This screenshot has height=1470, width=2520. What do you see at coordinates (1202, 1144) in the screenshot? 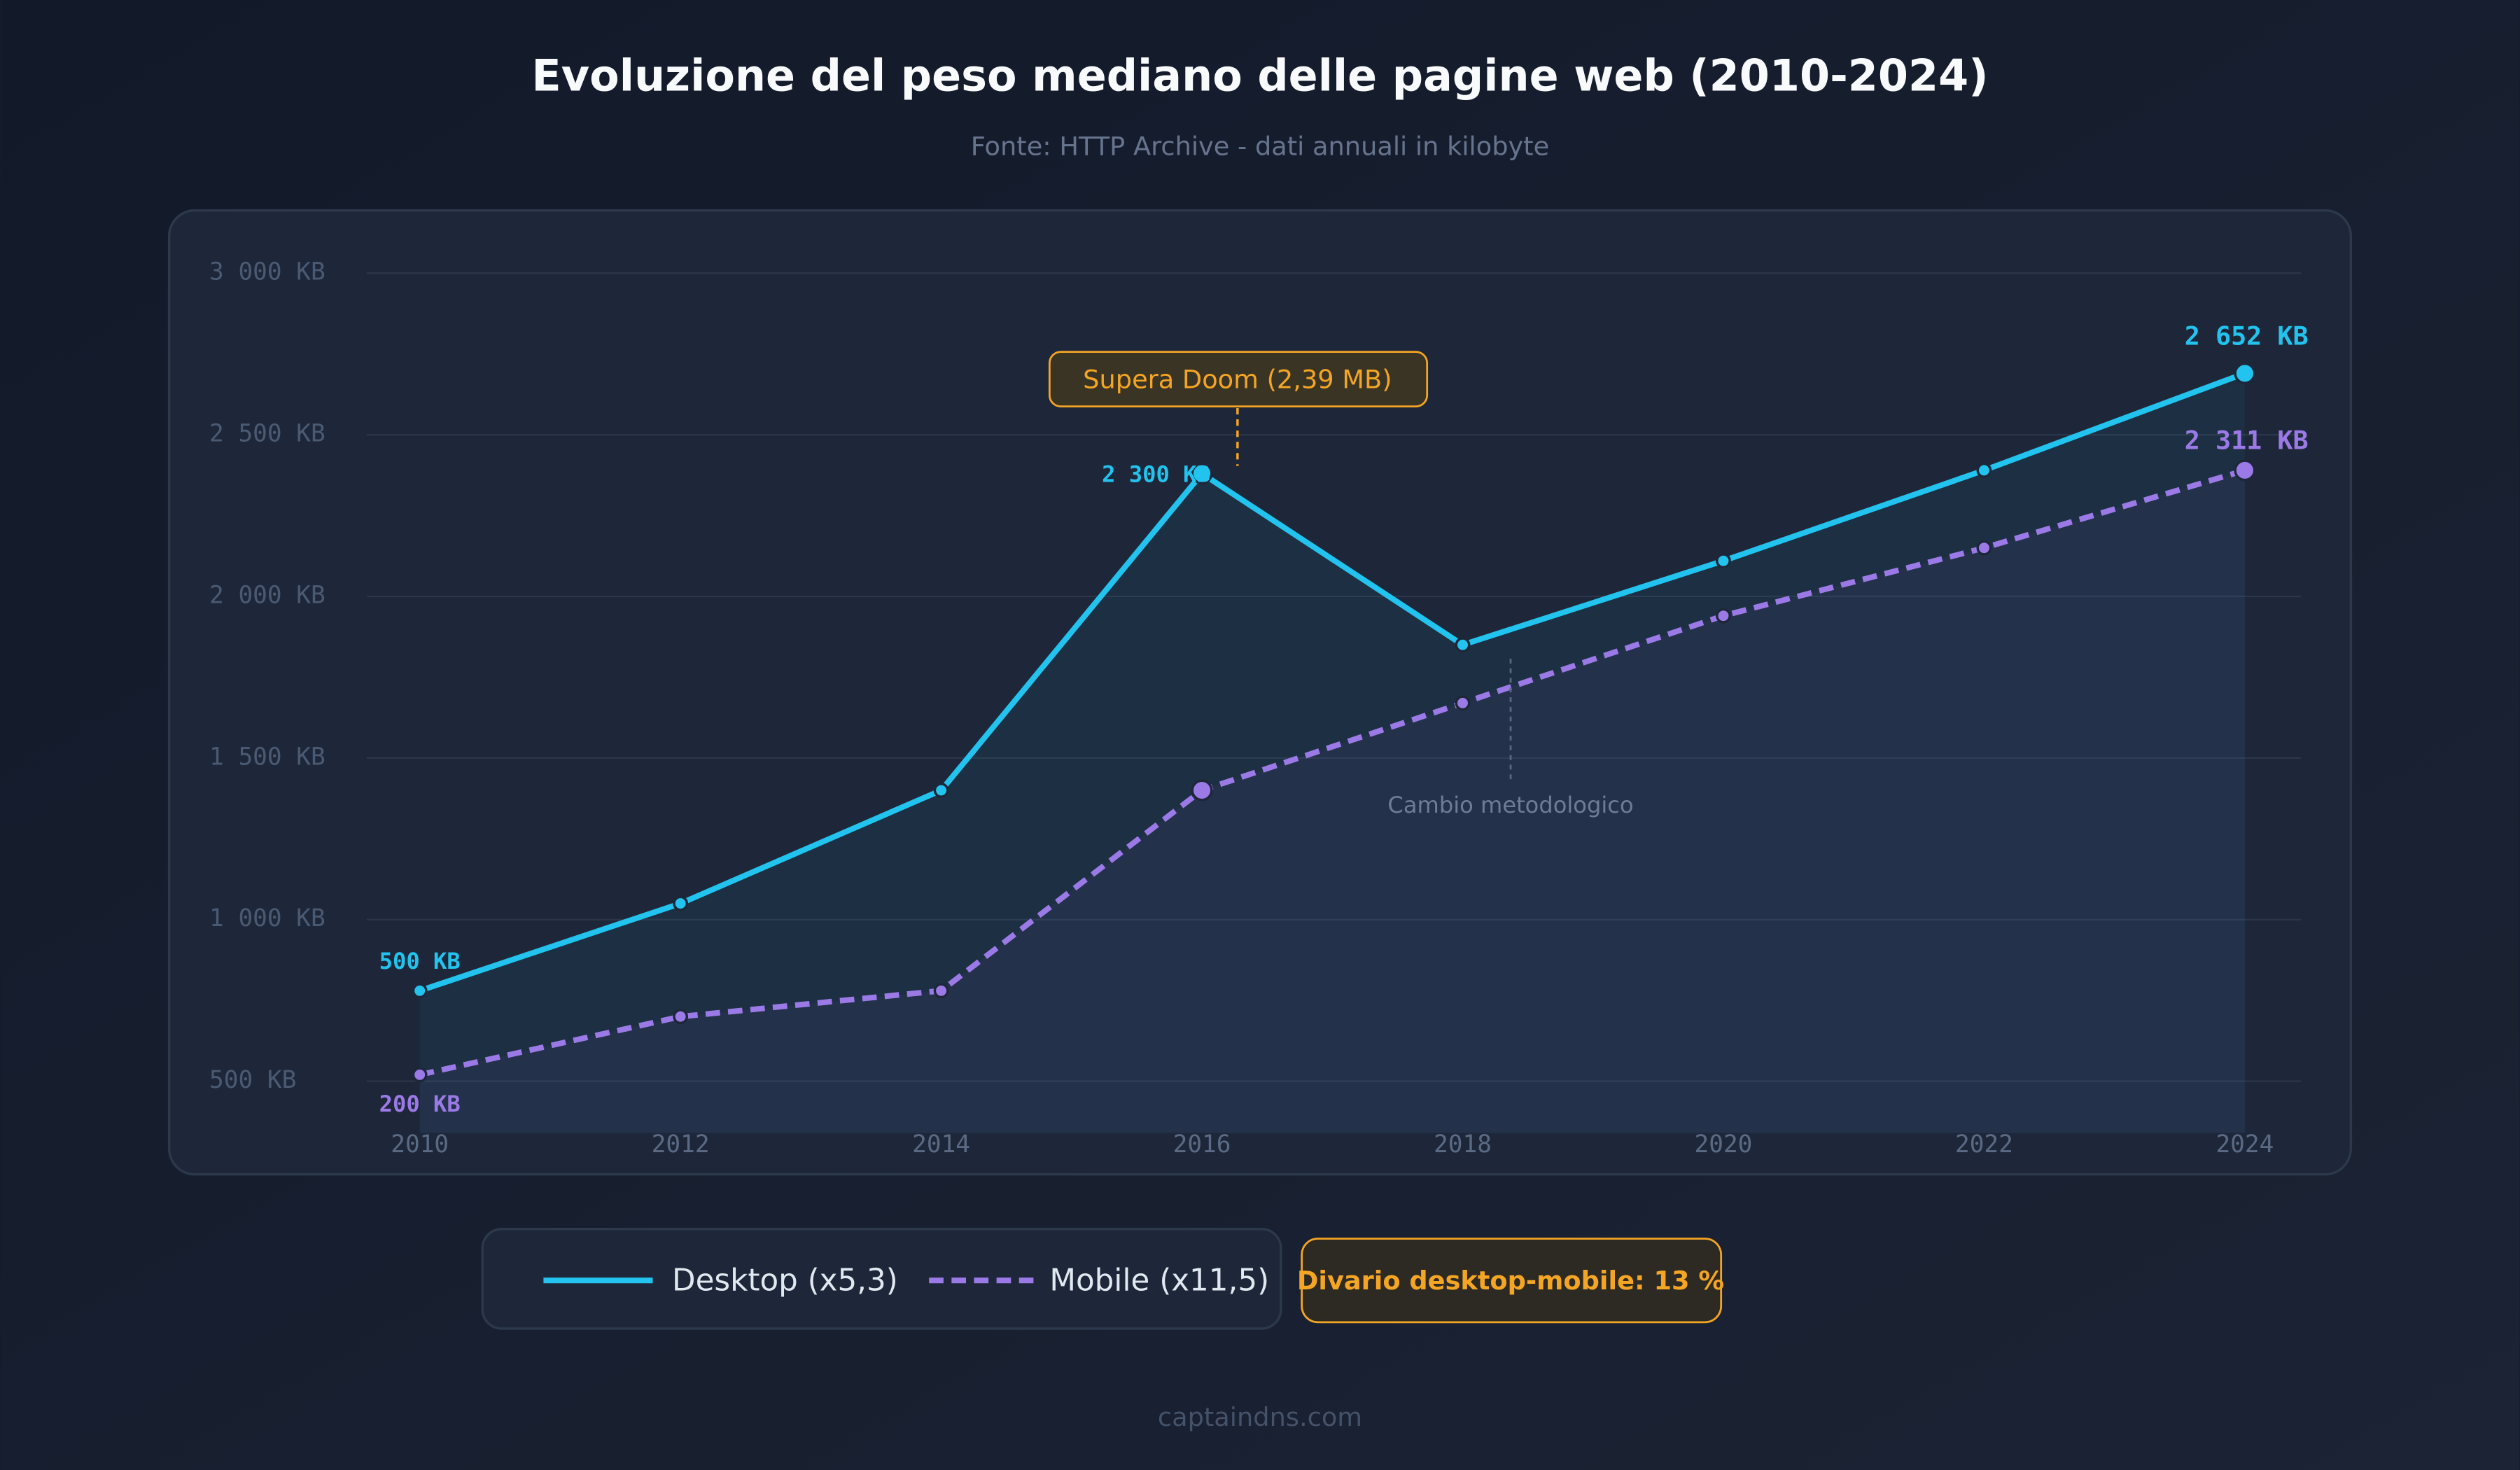
I see `x-tick-label: 2016` at bounding box center [1202, 1144].